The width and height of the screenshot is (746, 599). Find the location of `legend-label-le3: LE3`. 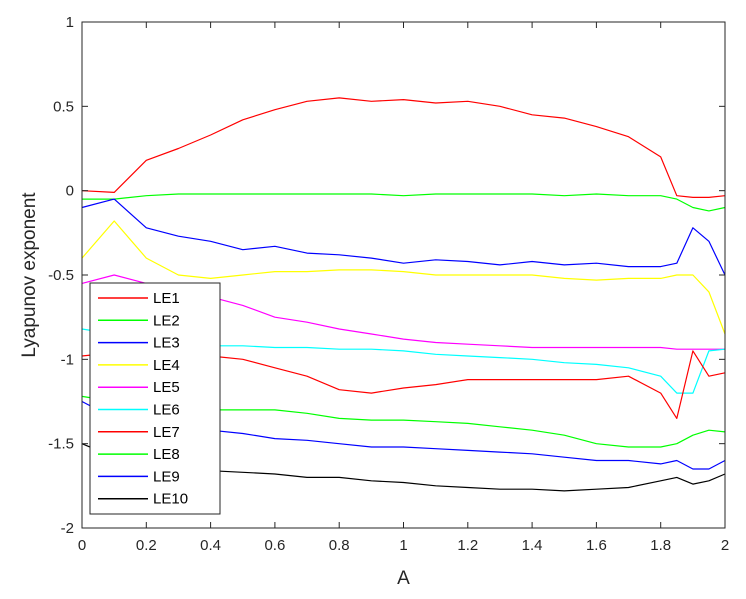

legend-label-le3: LE3 is located at coordinates (166, 343).